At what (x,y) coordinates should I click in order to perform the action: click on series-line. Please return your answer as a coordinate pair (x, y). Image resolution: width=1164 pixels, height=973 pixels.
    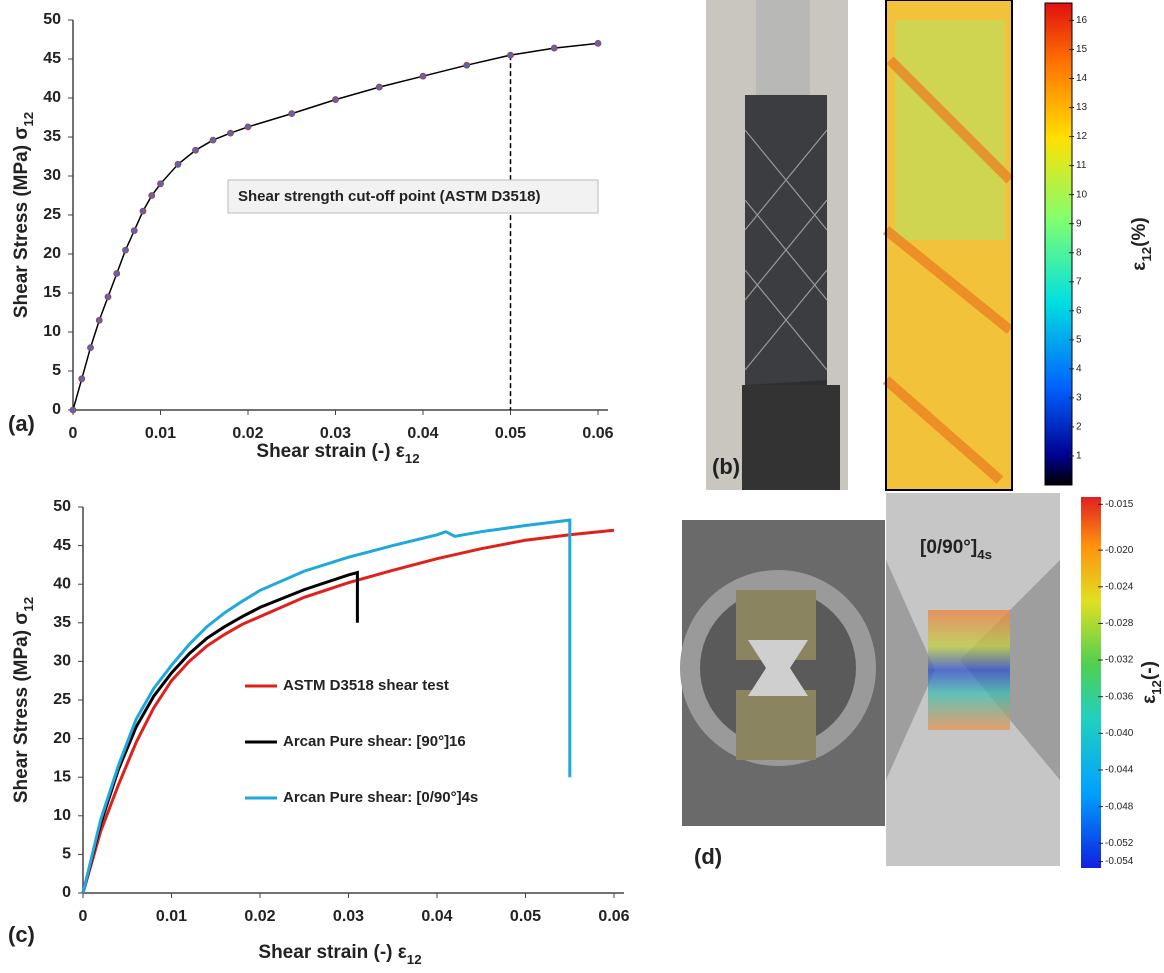
    Looking at the image, I should click on (220, 732).